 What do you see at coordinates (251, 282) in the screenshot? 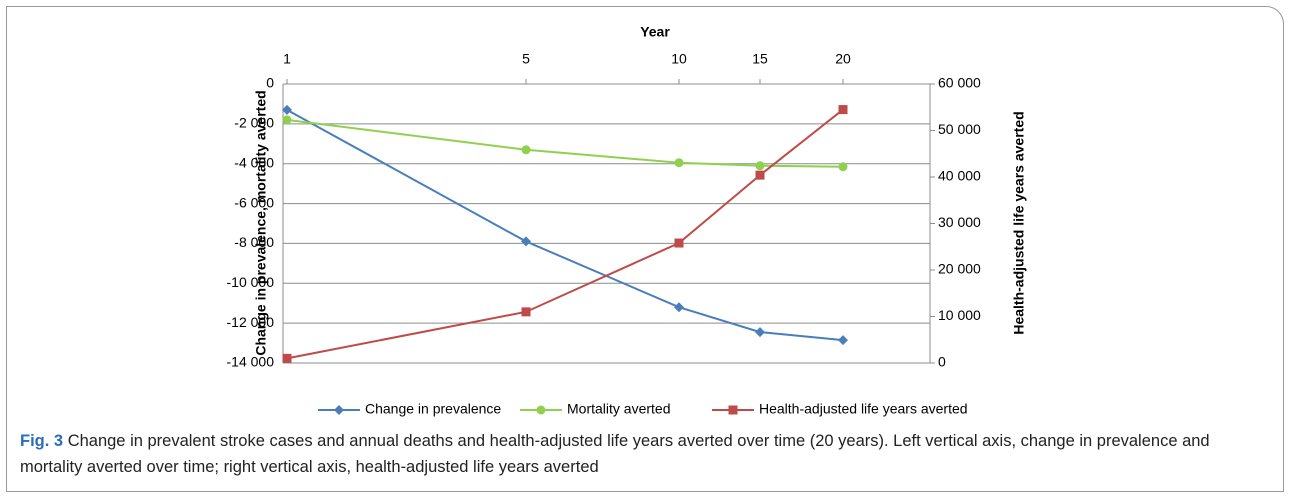
I see `y-tick-label: -10 000` at bounding box center [251, 282].